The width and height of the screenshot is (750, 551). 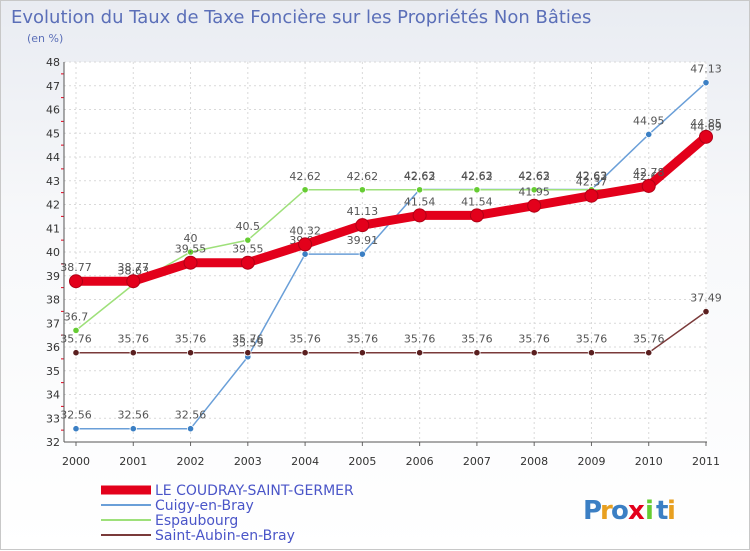 I want to click on legend-label: Cuigy-en-Bray, so click(x=204, y=506).